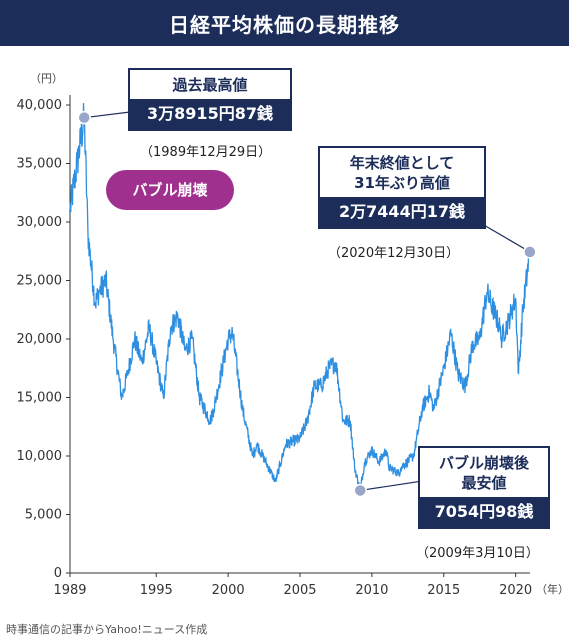  What do you see at coordinates (40, 398) in the screenshot?
I see `y-tick-label: 15,000` at bounding box center [40, 398].